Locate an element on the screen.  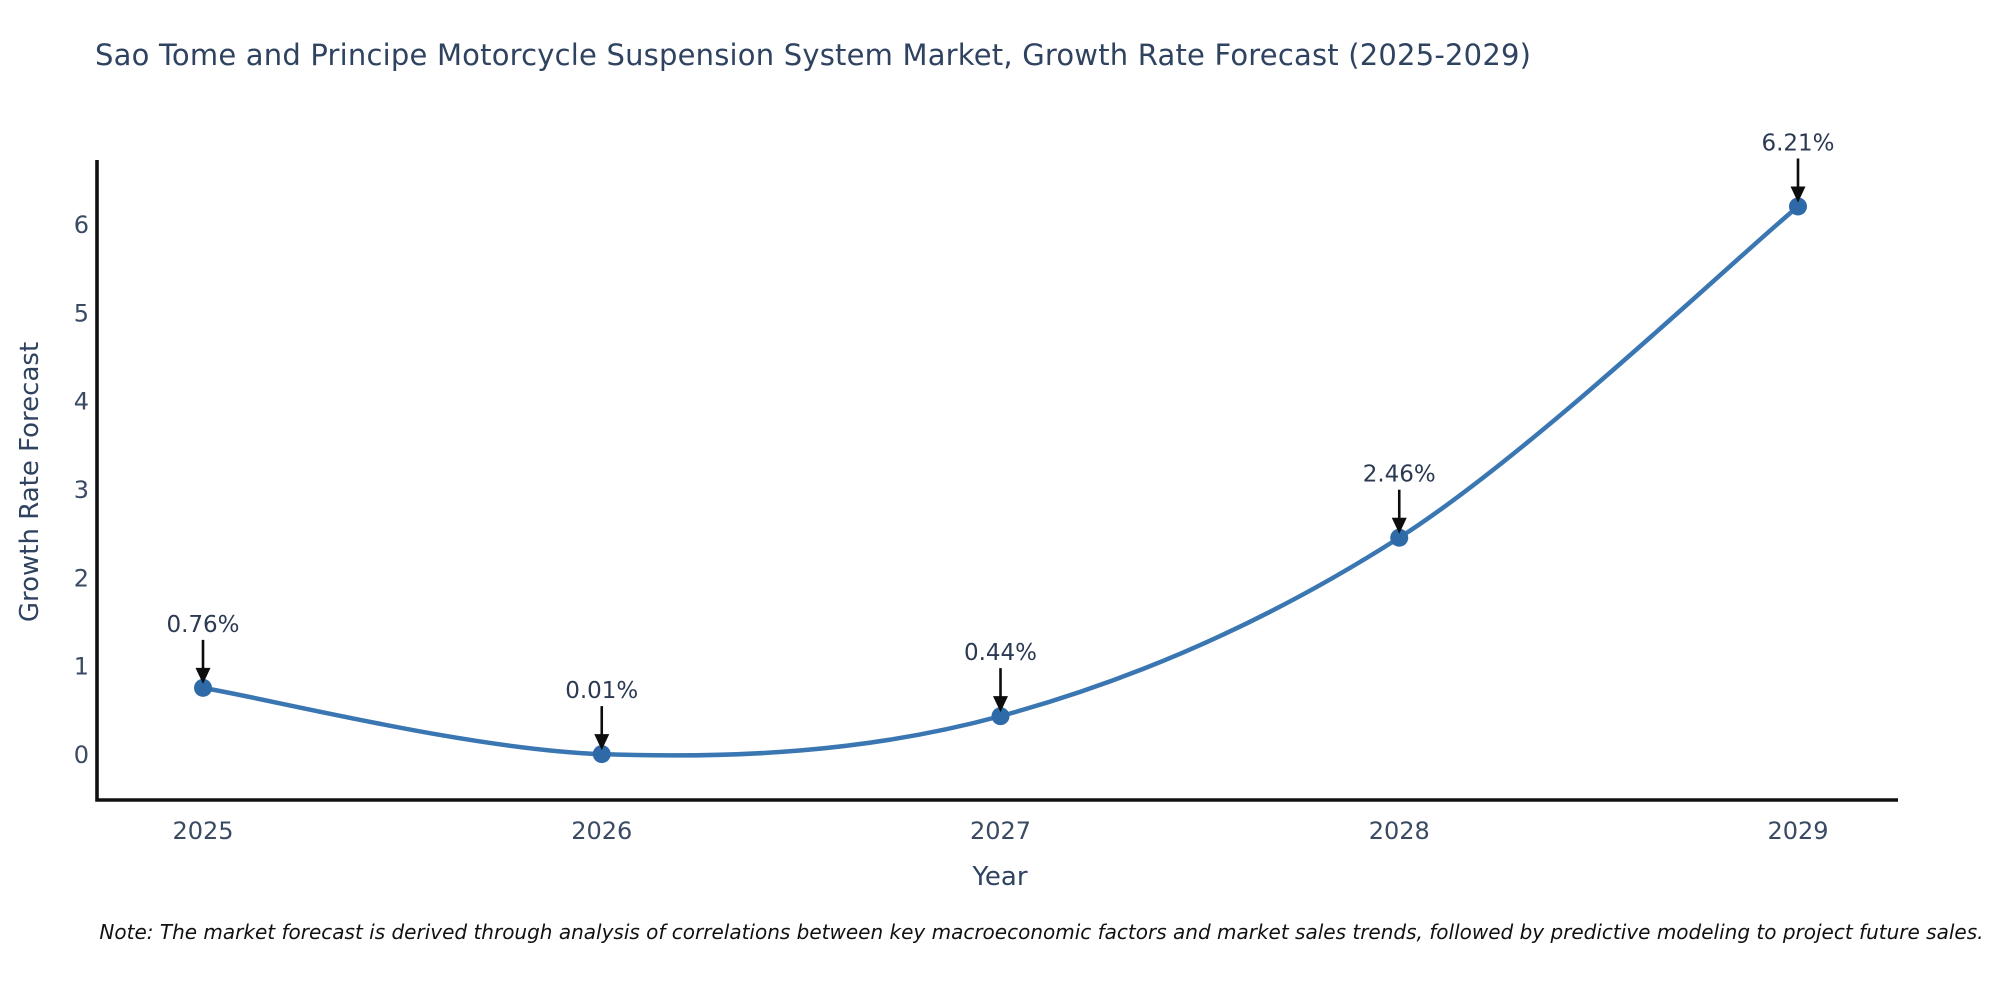
y-tick-label: 3 is located at coordinates (81, 490).